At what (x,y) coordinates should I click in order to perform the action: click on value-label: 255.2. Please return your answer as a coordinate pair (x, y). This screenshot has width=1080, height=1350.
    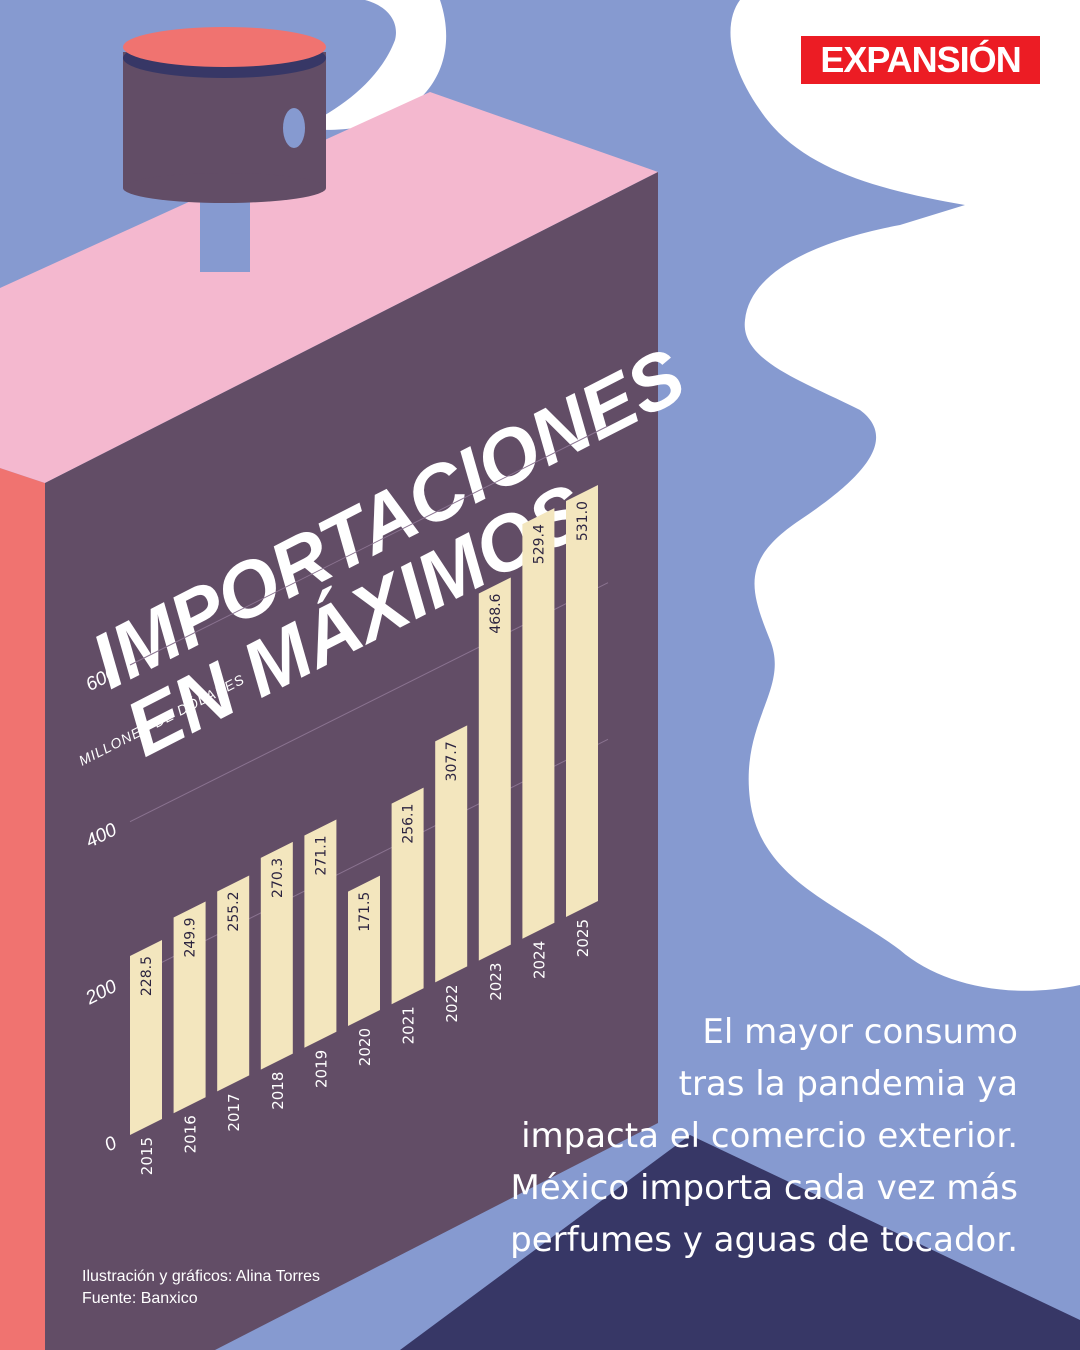
    Looking at the image, I should click on (234, 911).